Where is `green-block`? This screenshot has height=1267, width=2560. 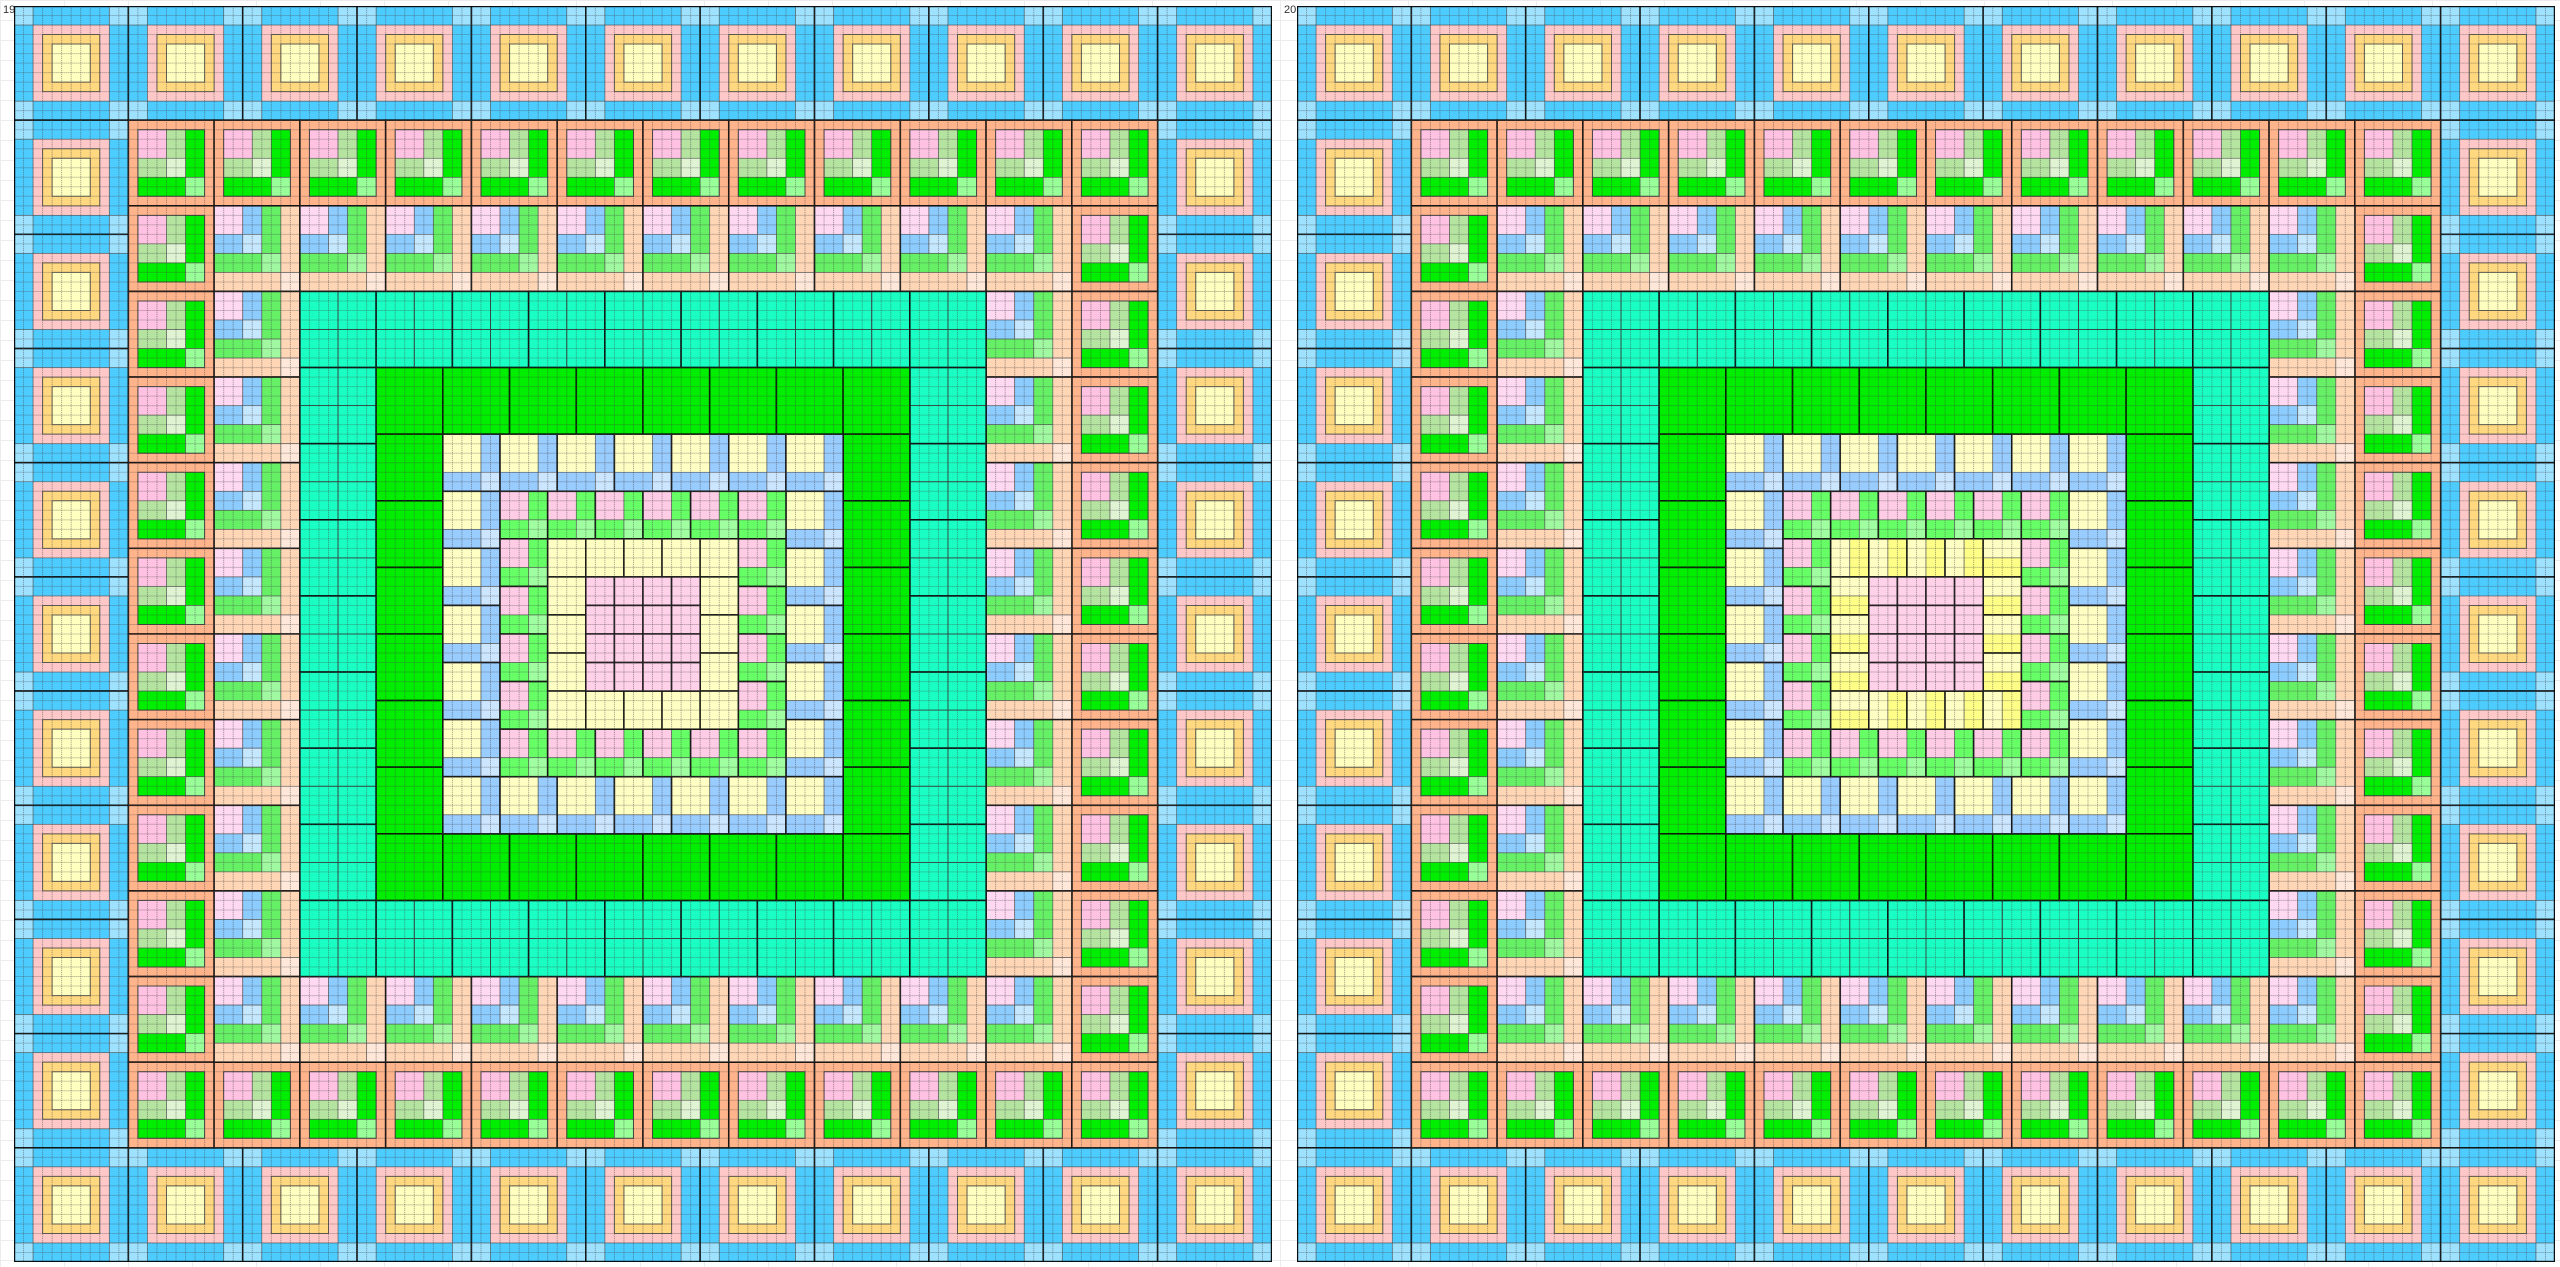
green-block is located at coordinates (876, 734).